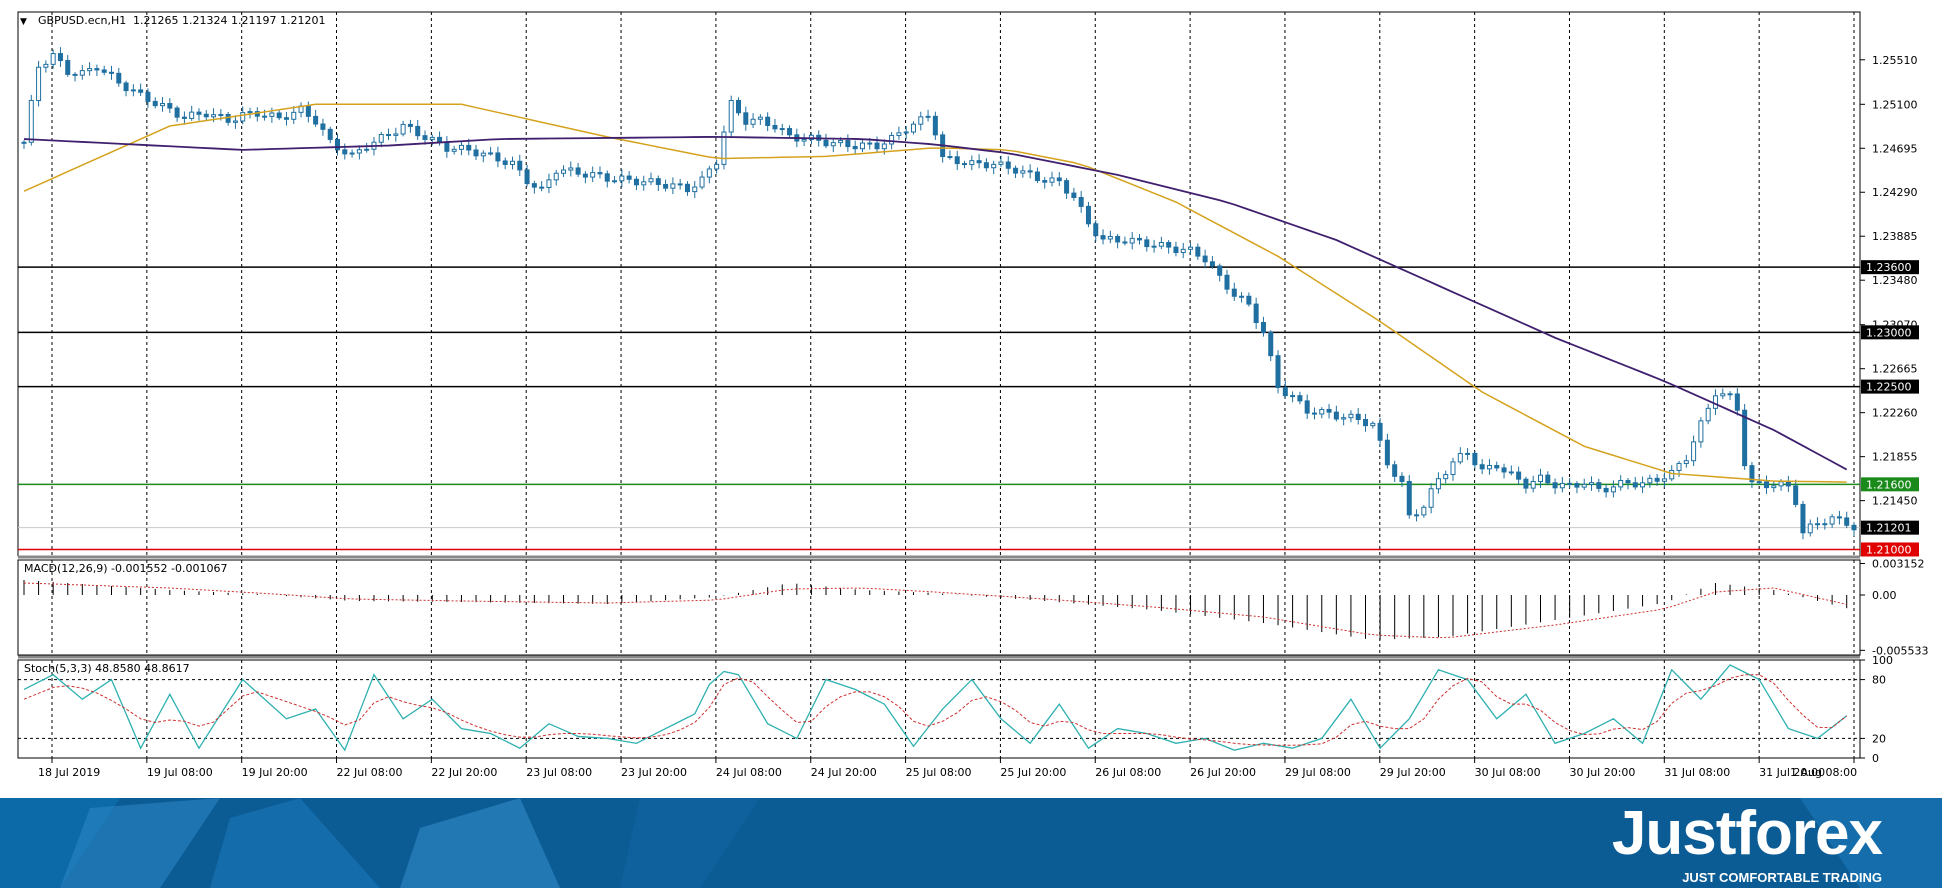  I want to click on stoch-signal-line, so click(935, 710).